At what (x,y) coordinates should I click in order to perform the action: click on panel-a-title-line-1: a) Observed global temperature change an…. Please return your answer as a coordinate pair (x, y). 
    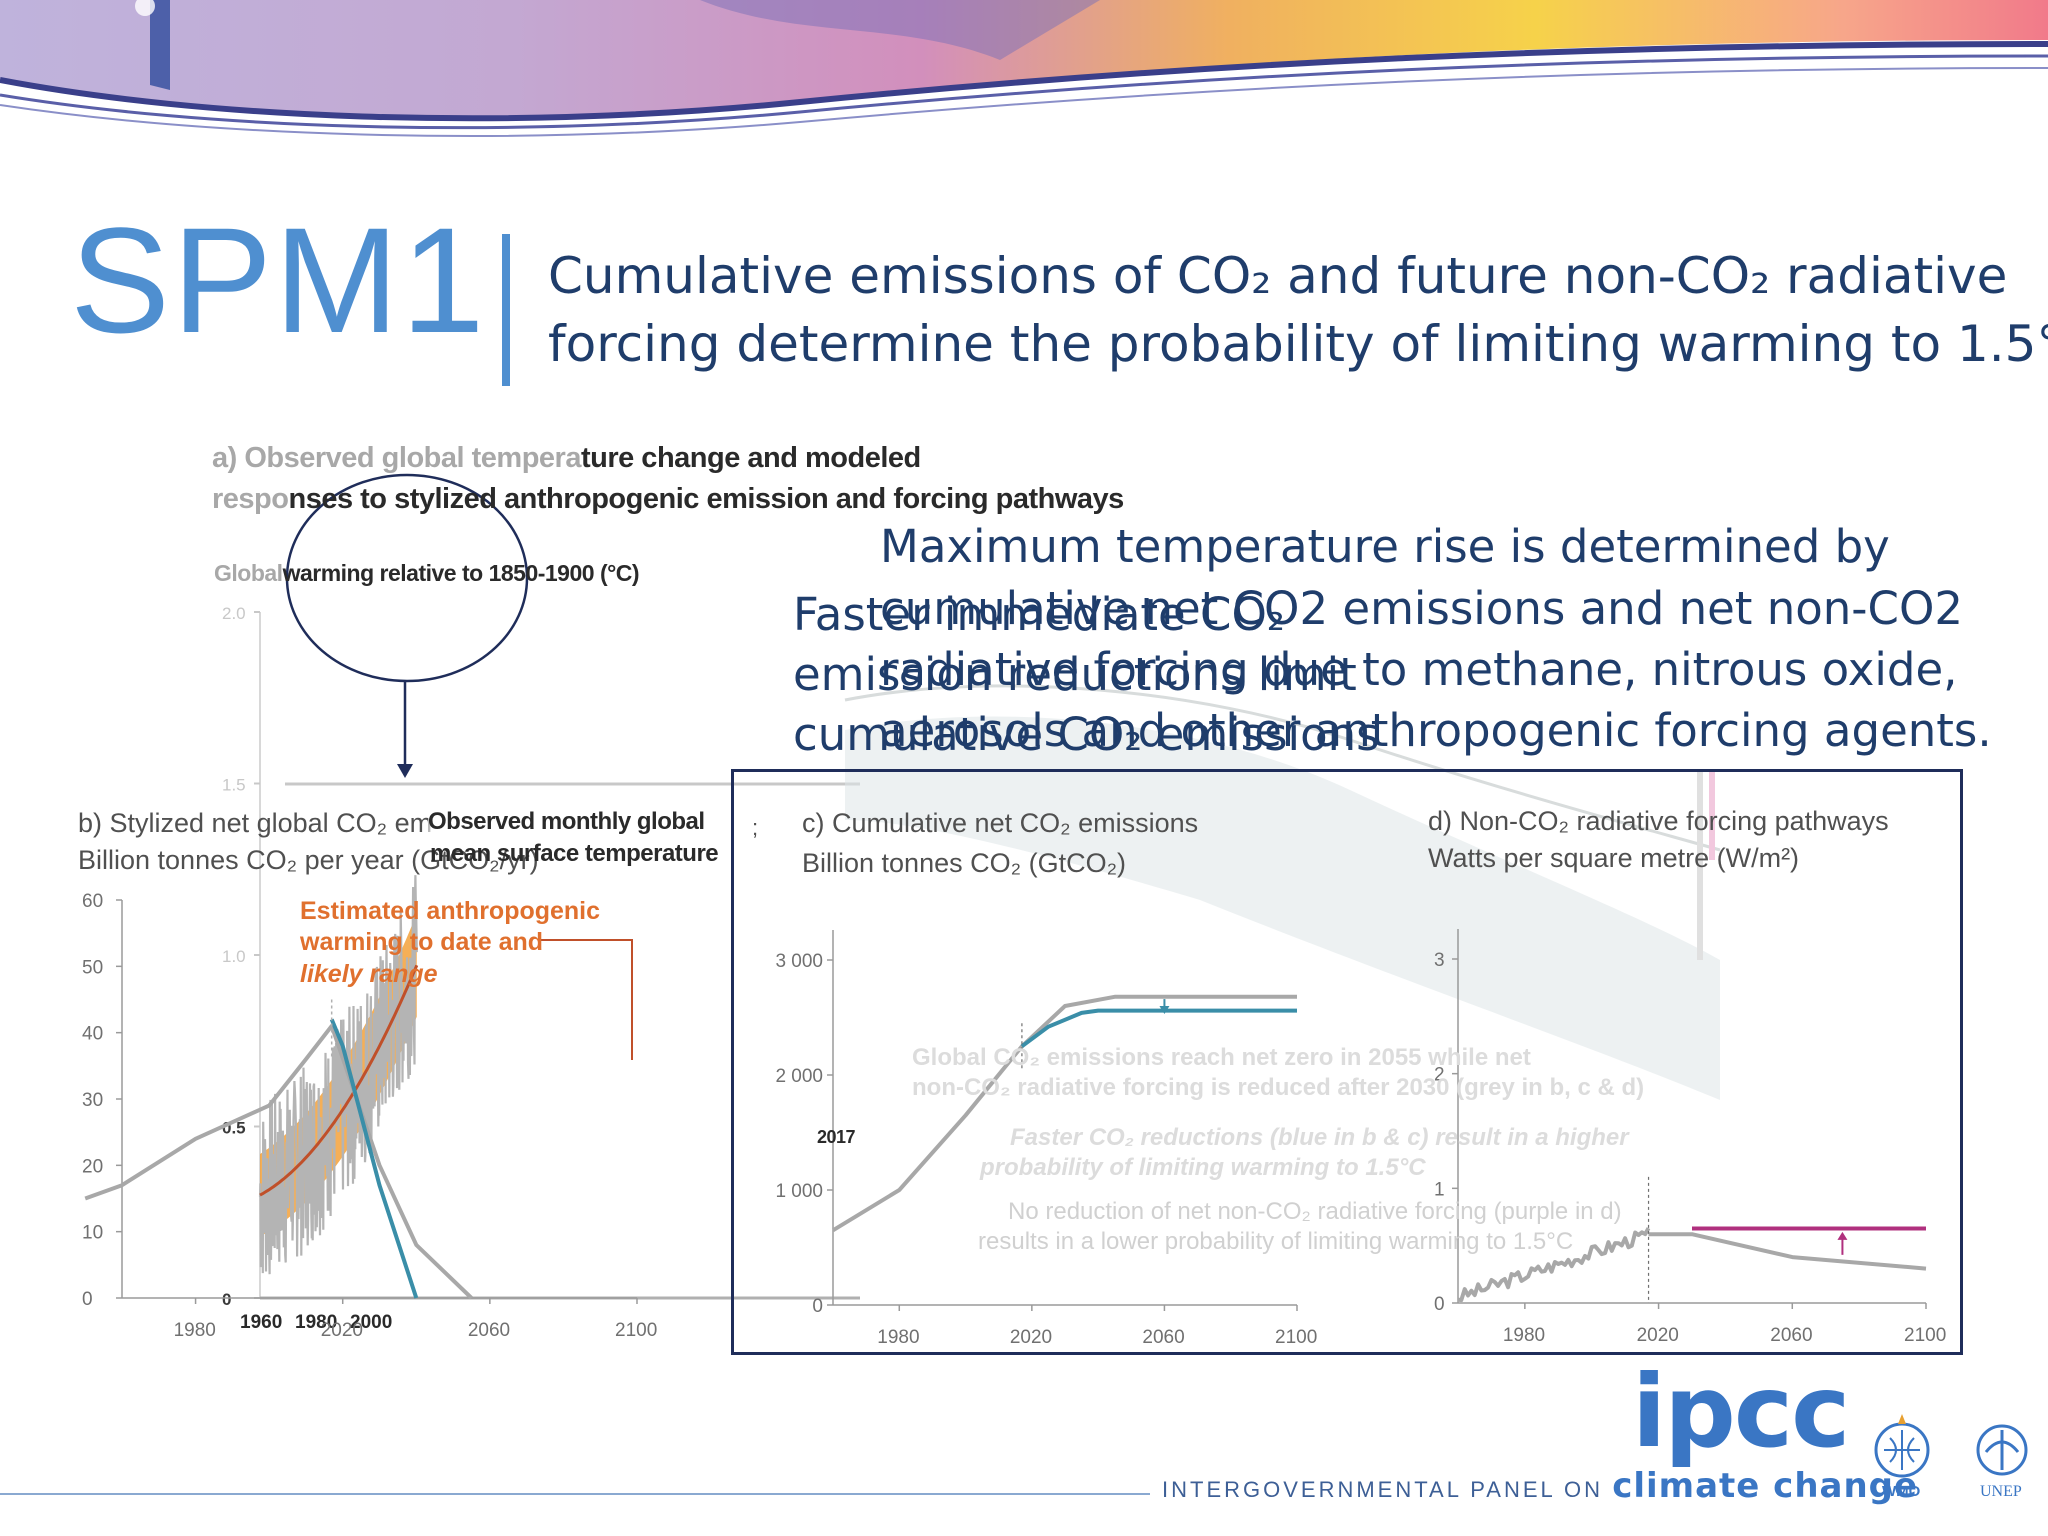
    Looking at the image, I should click on (566, 458).